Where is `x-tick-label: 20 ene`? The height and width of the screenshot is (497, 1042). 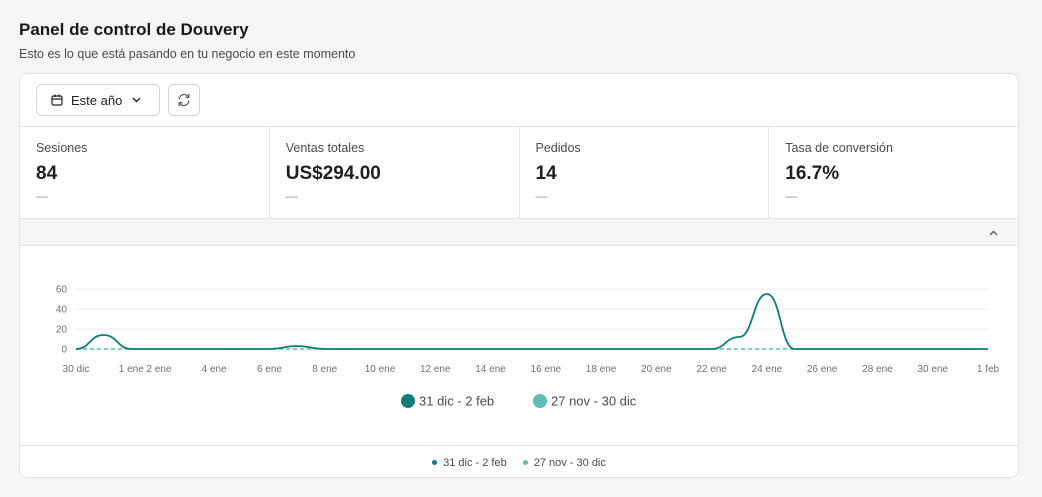
x-tick-label: 20 ene is located at coordinates (656, 369).